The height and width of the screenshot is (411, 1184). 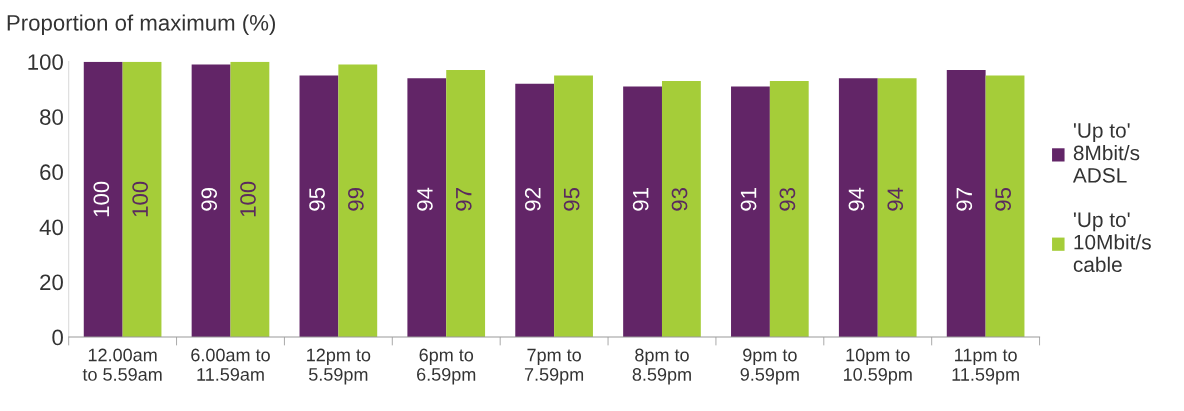 What do you see at coordinates (877, 366) in the screenshot?
I see `x-tick-label: 10pm to 10.59pm` at bounding box center [877, 366].